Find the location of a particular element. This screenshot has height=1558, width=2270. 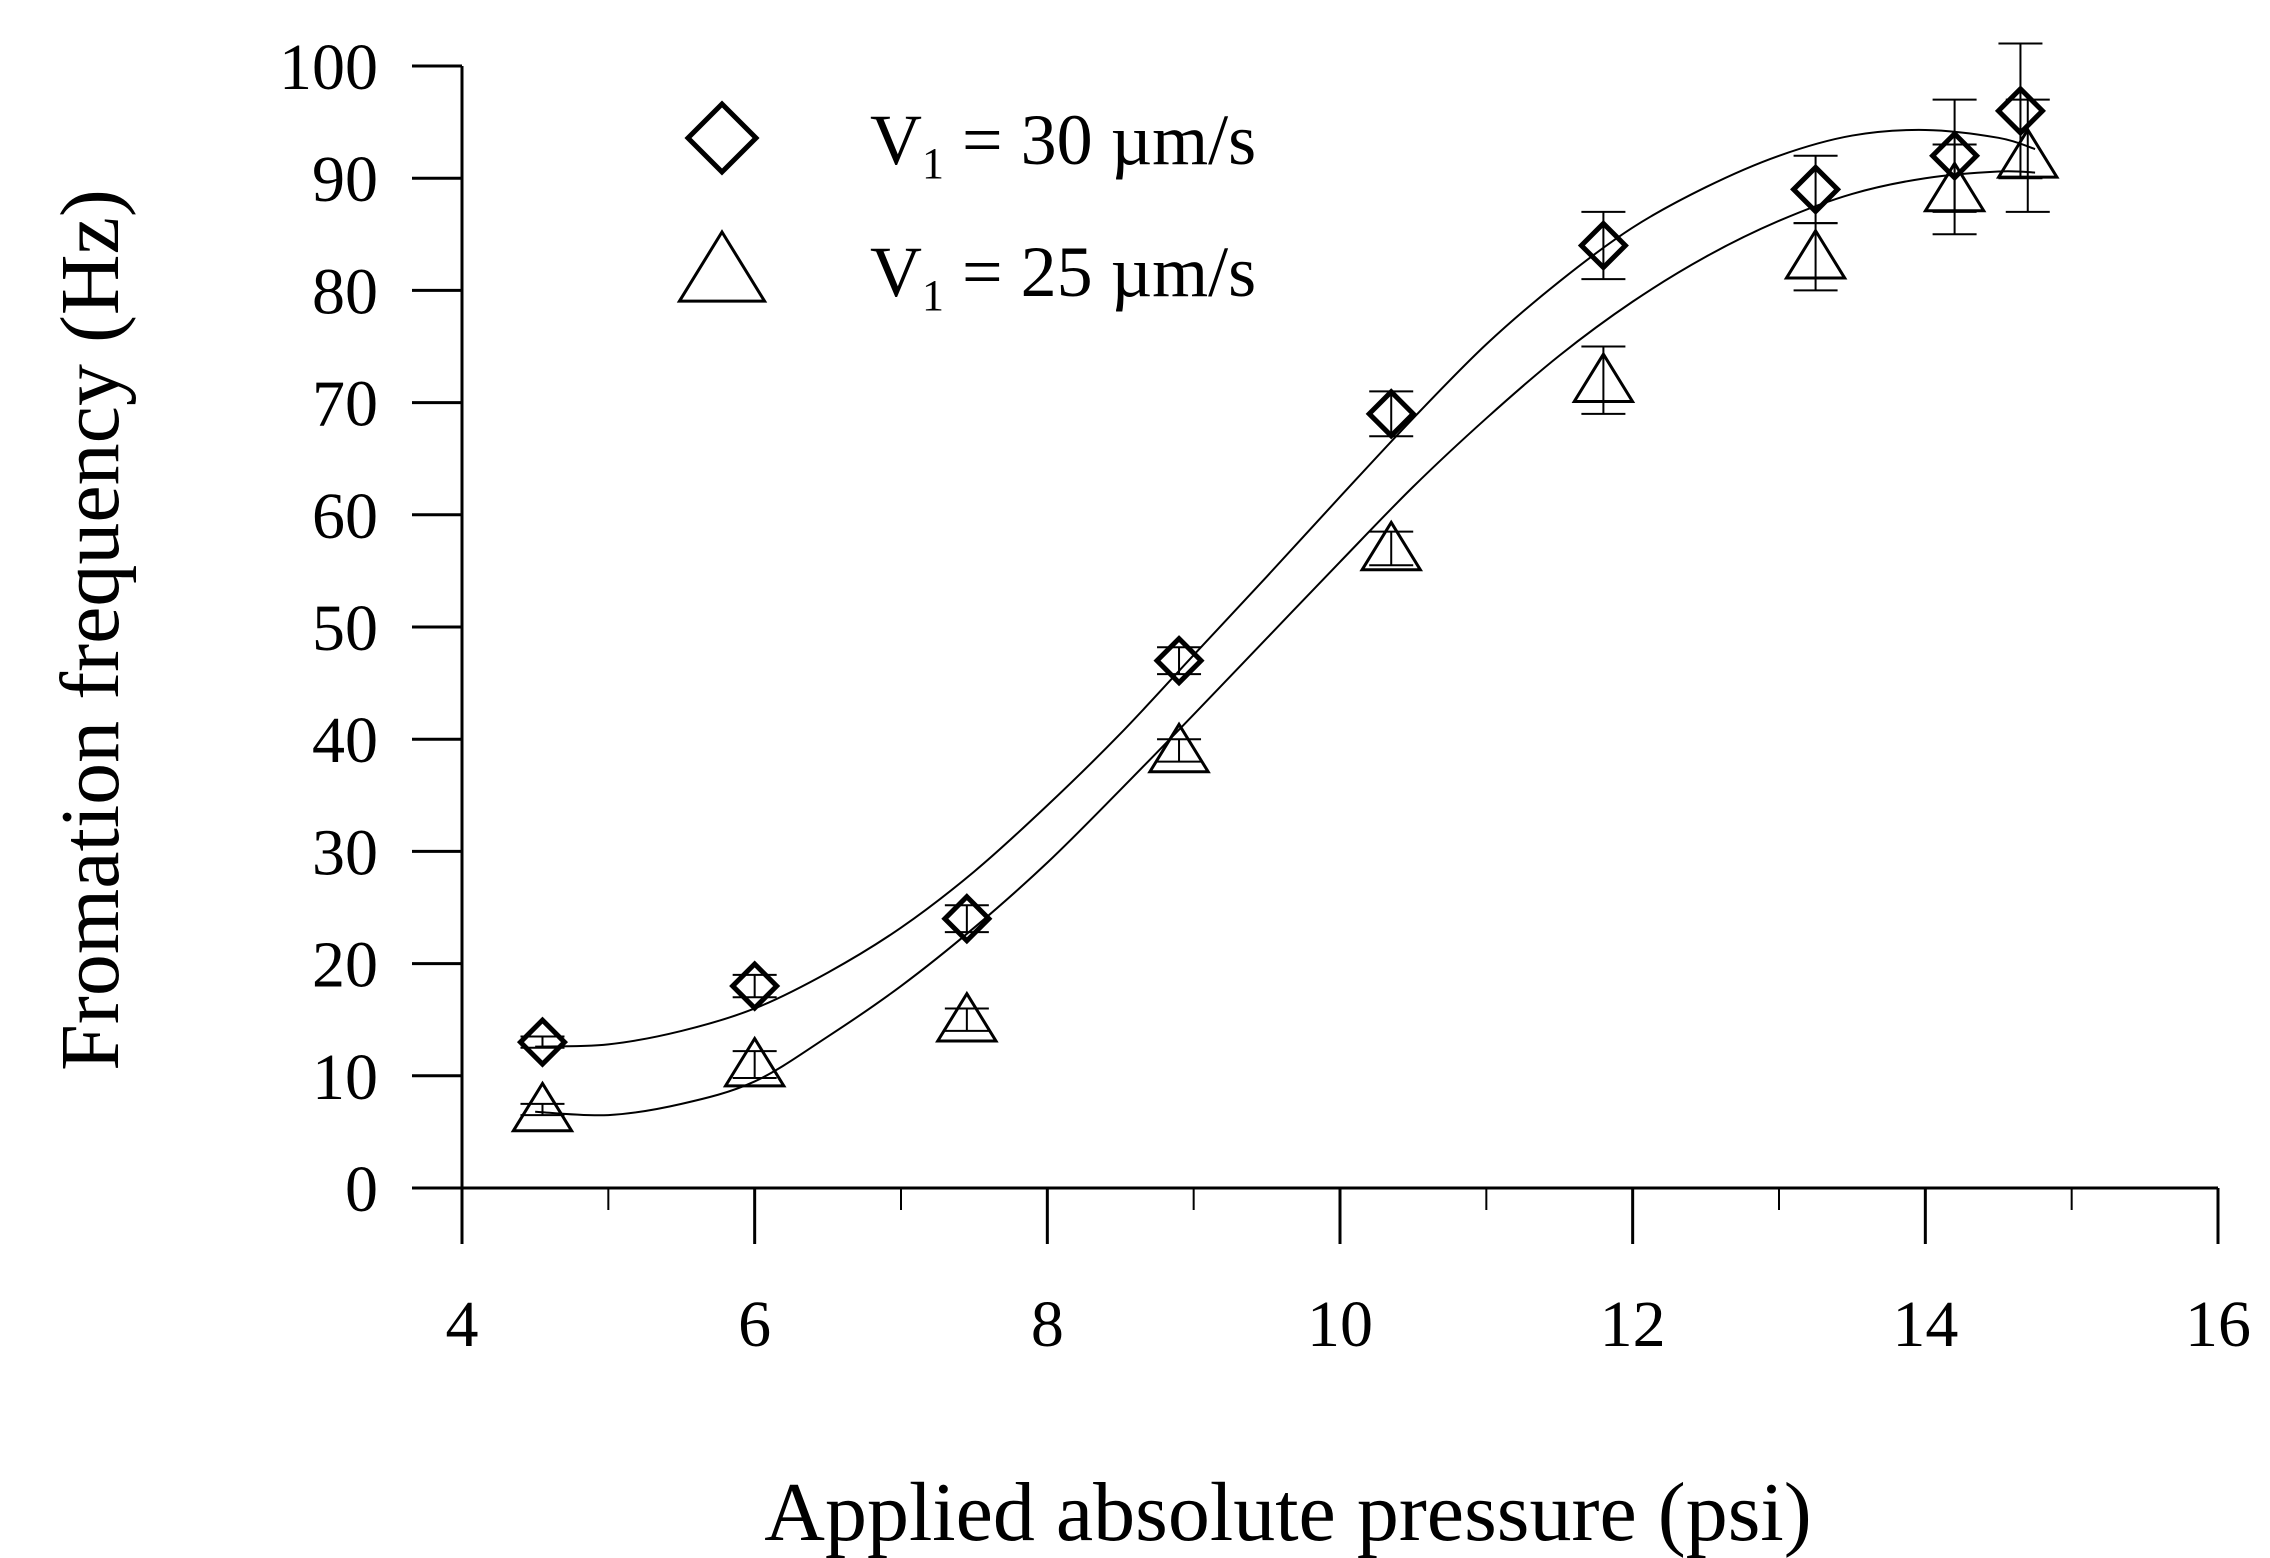

legend-marker-triangle is located at coordinates (722, 266).